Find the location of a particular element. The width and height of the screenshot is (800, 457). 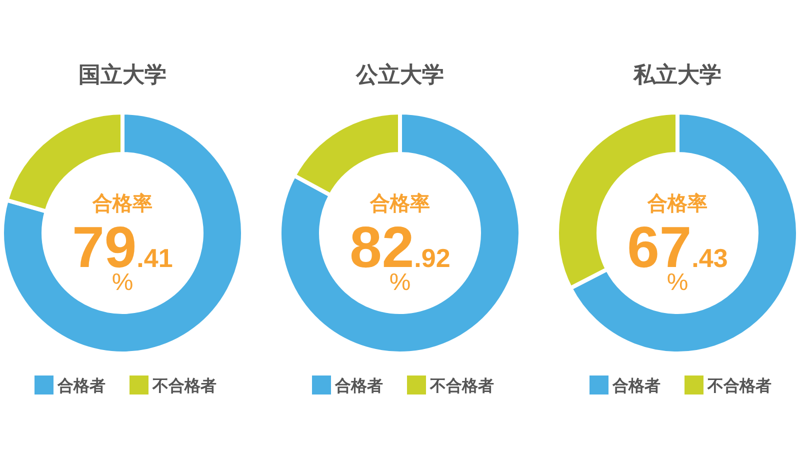

title: 公立大学 is located at coordinates (400, 74).